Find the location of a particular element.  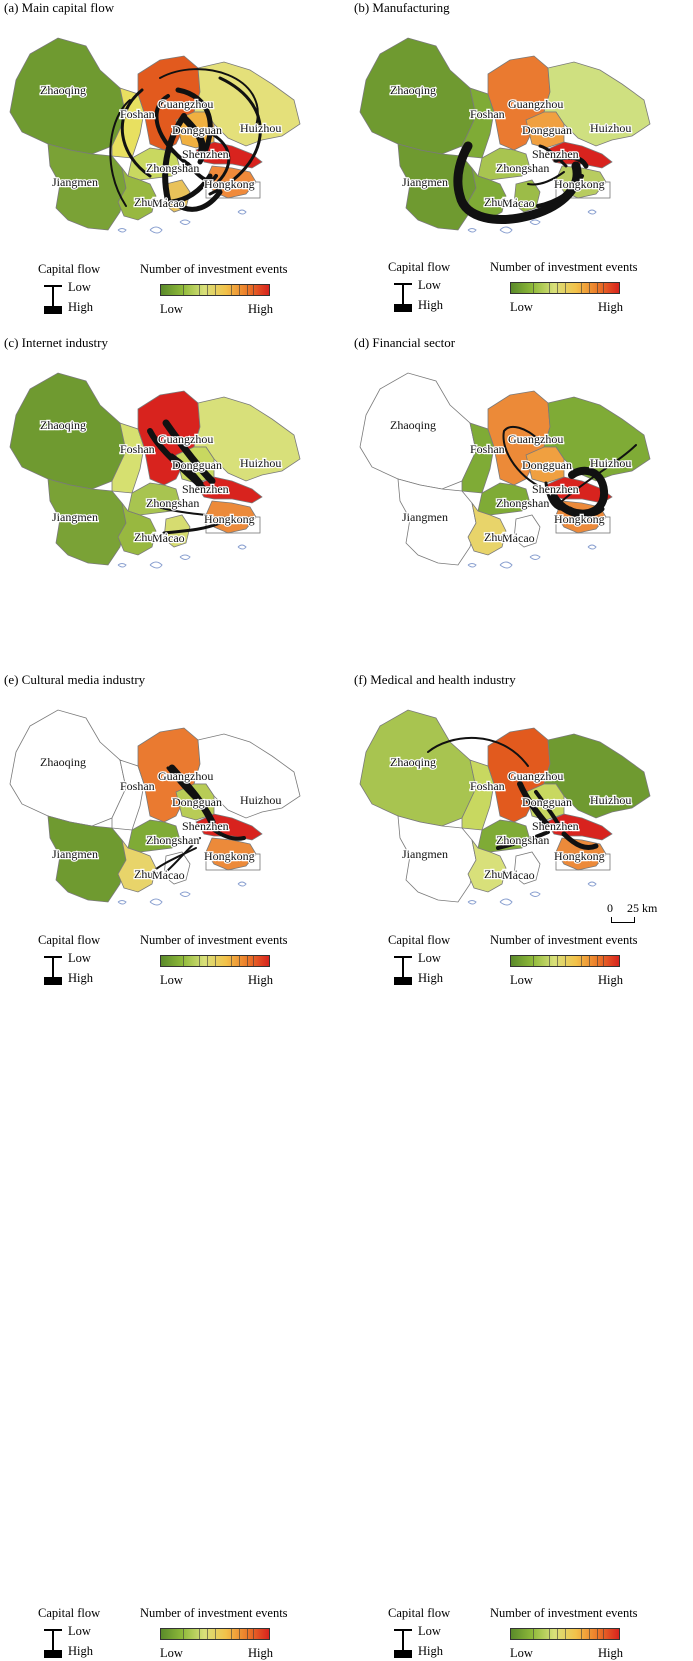

panel-title: (f) Medical and health industry is located at coordinates (435, 679).